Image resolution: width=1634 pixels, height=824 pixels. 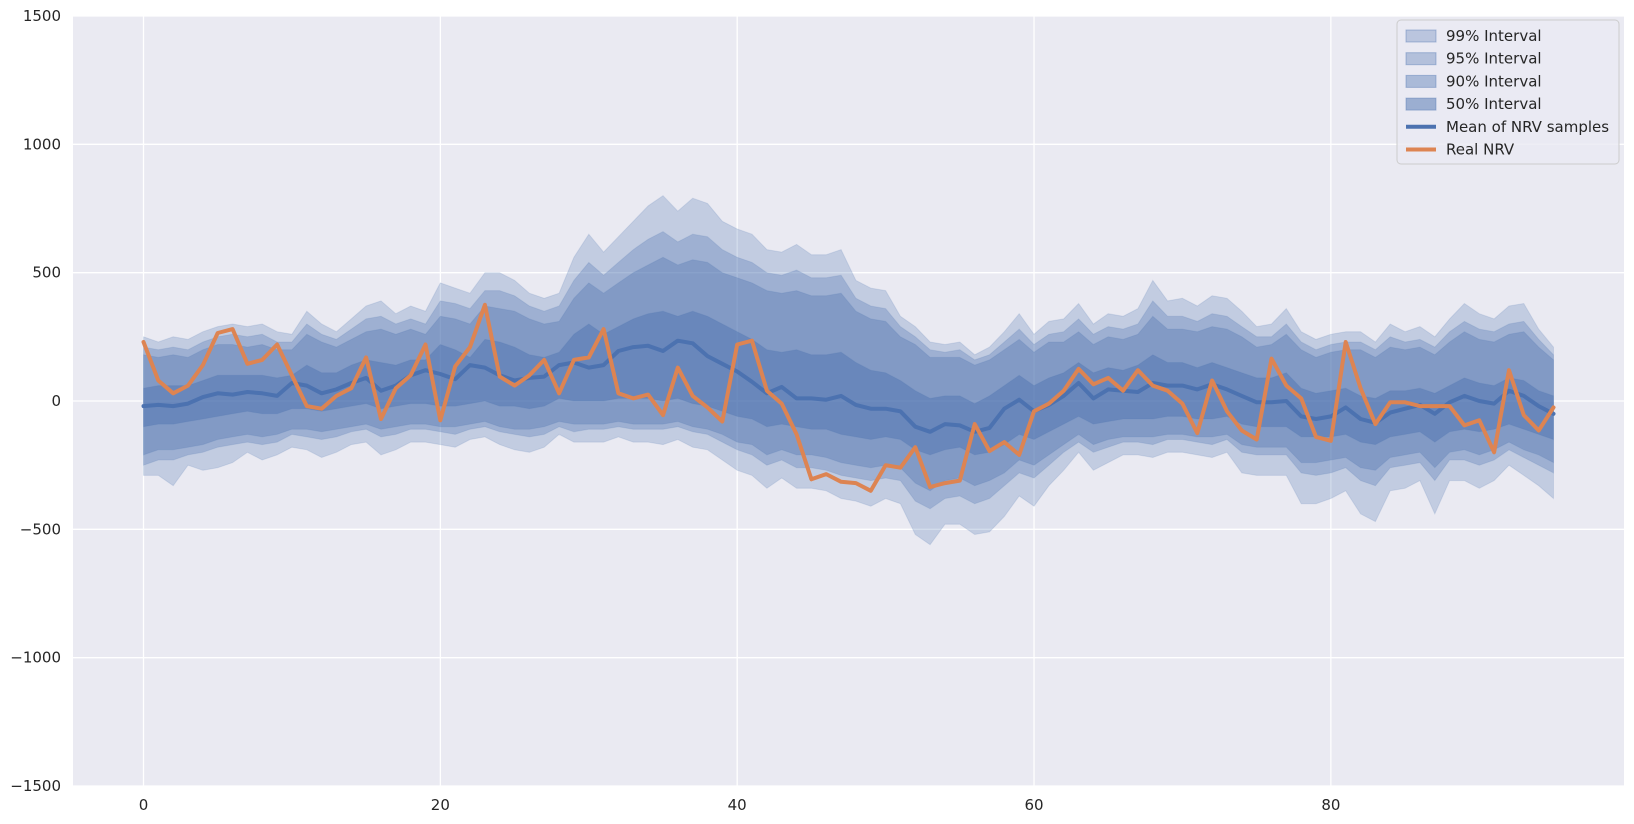 What do you see at coordinates (1527, 127) in the screenshot?
I see `legend-label: Mean of NRV samples` at bounding box center [1527, 127].